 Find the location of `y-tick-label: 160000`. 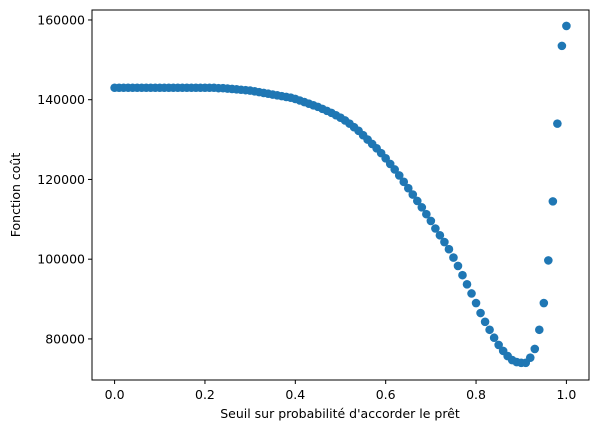

y-tick-label: 160000 is located at coordinates (61, 19).